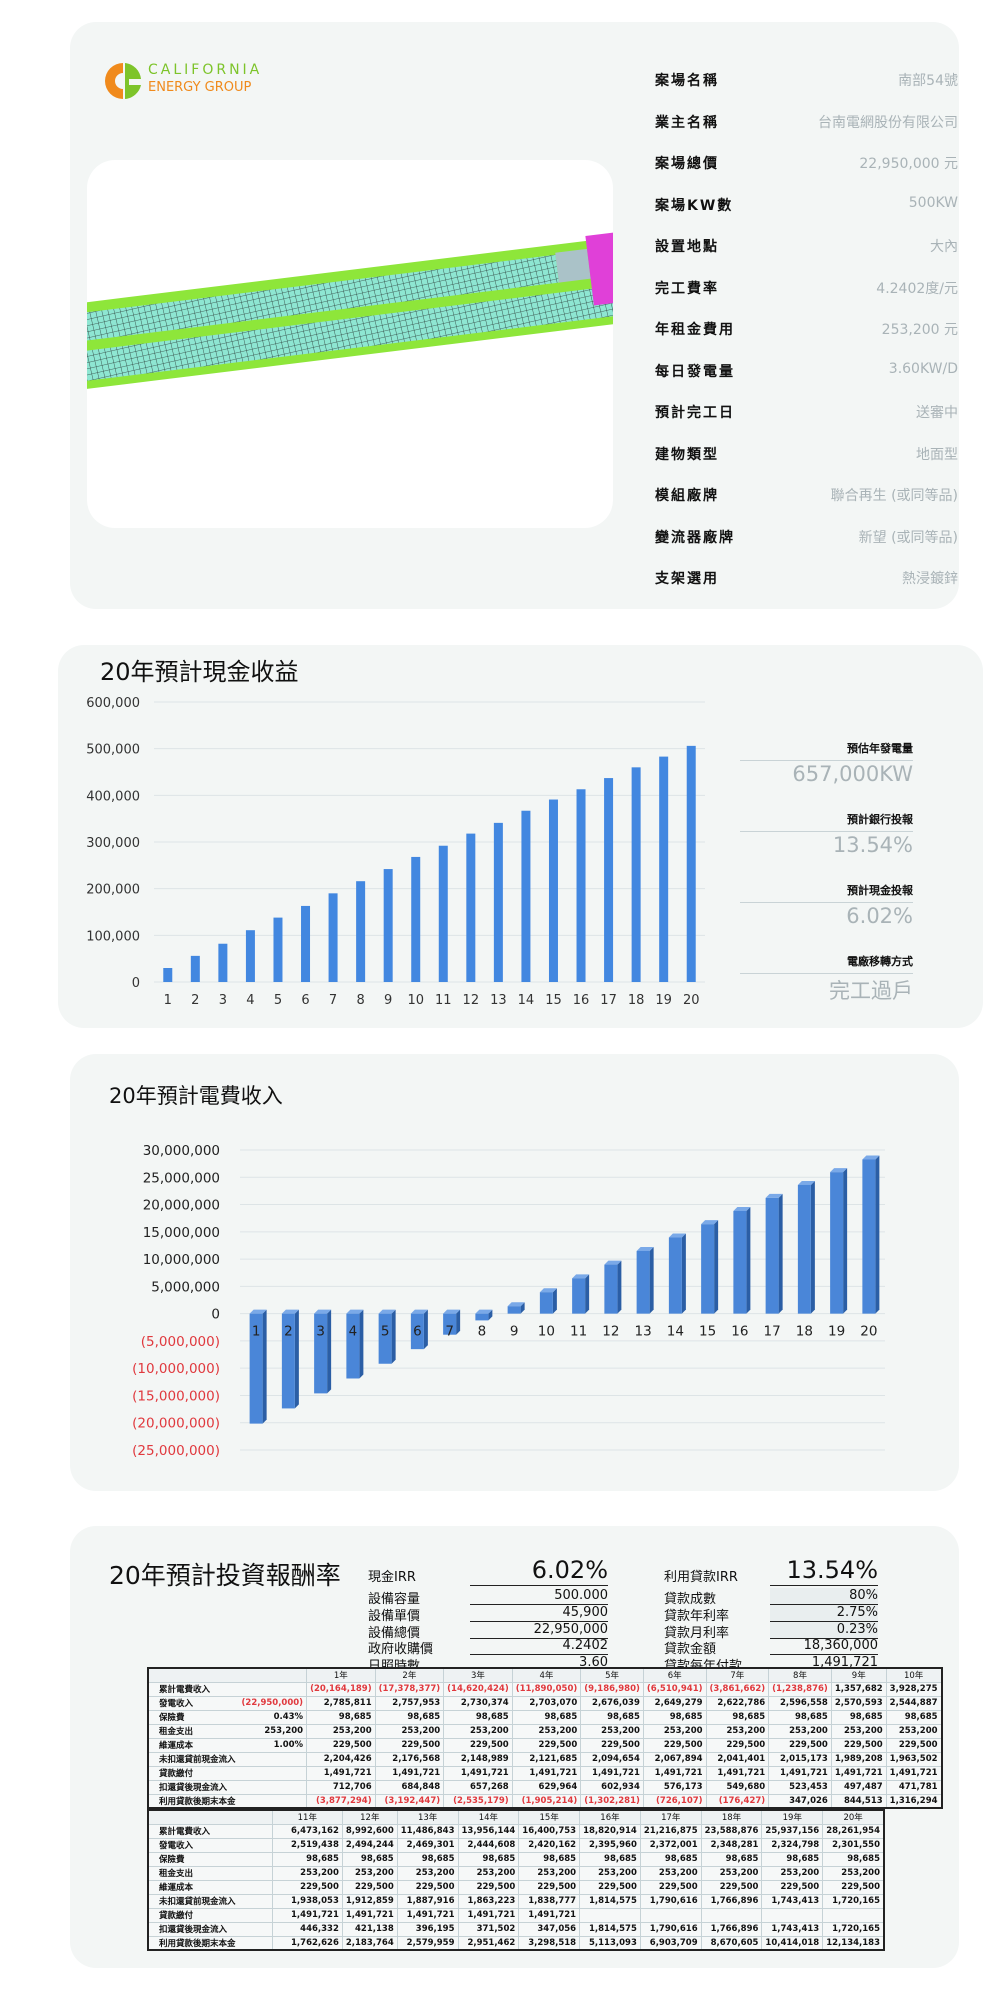 Image resolution: width=1000 pixels, height=2000 pixels. I want to click on param-value: 500.000, so click(539, 1596).